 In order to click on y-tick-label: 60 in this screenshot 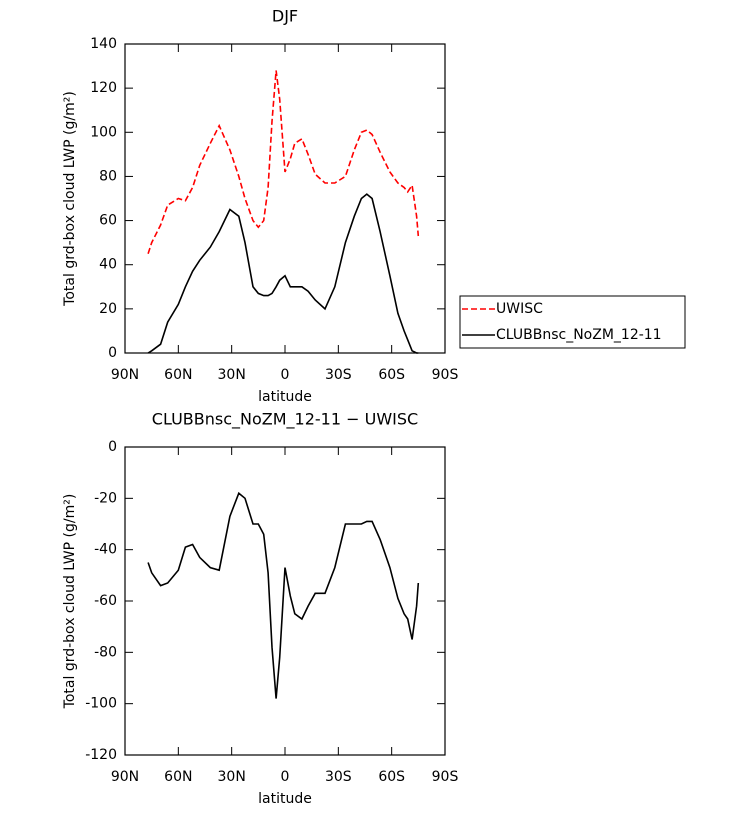, I will do `click(108, 221)`.